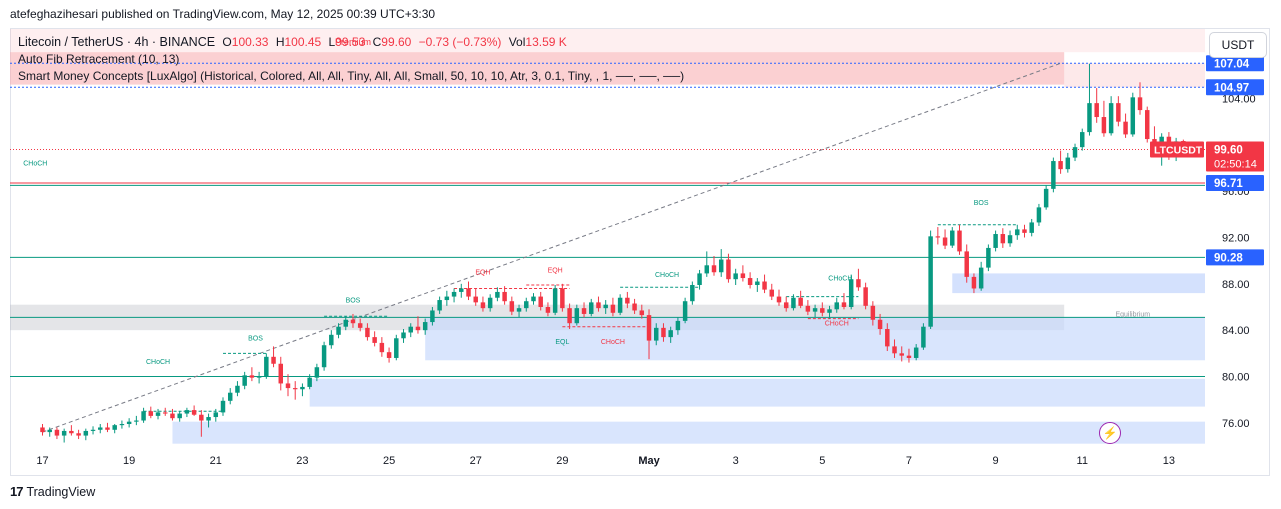 Image resolution: width=1281 pixels, height=509 pixels. I want to click on x-tick-label: 21, so click(216, 461).